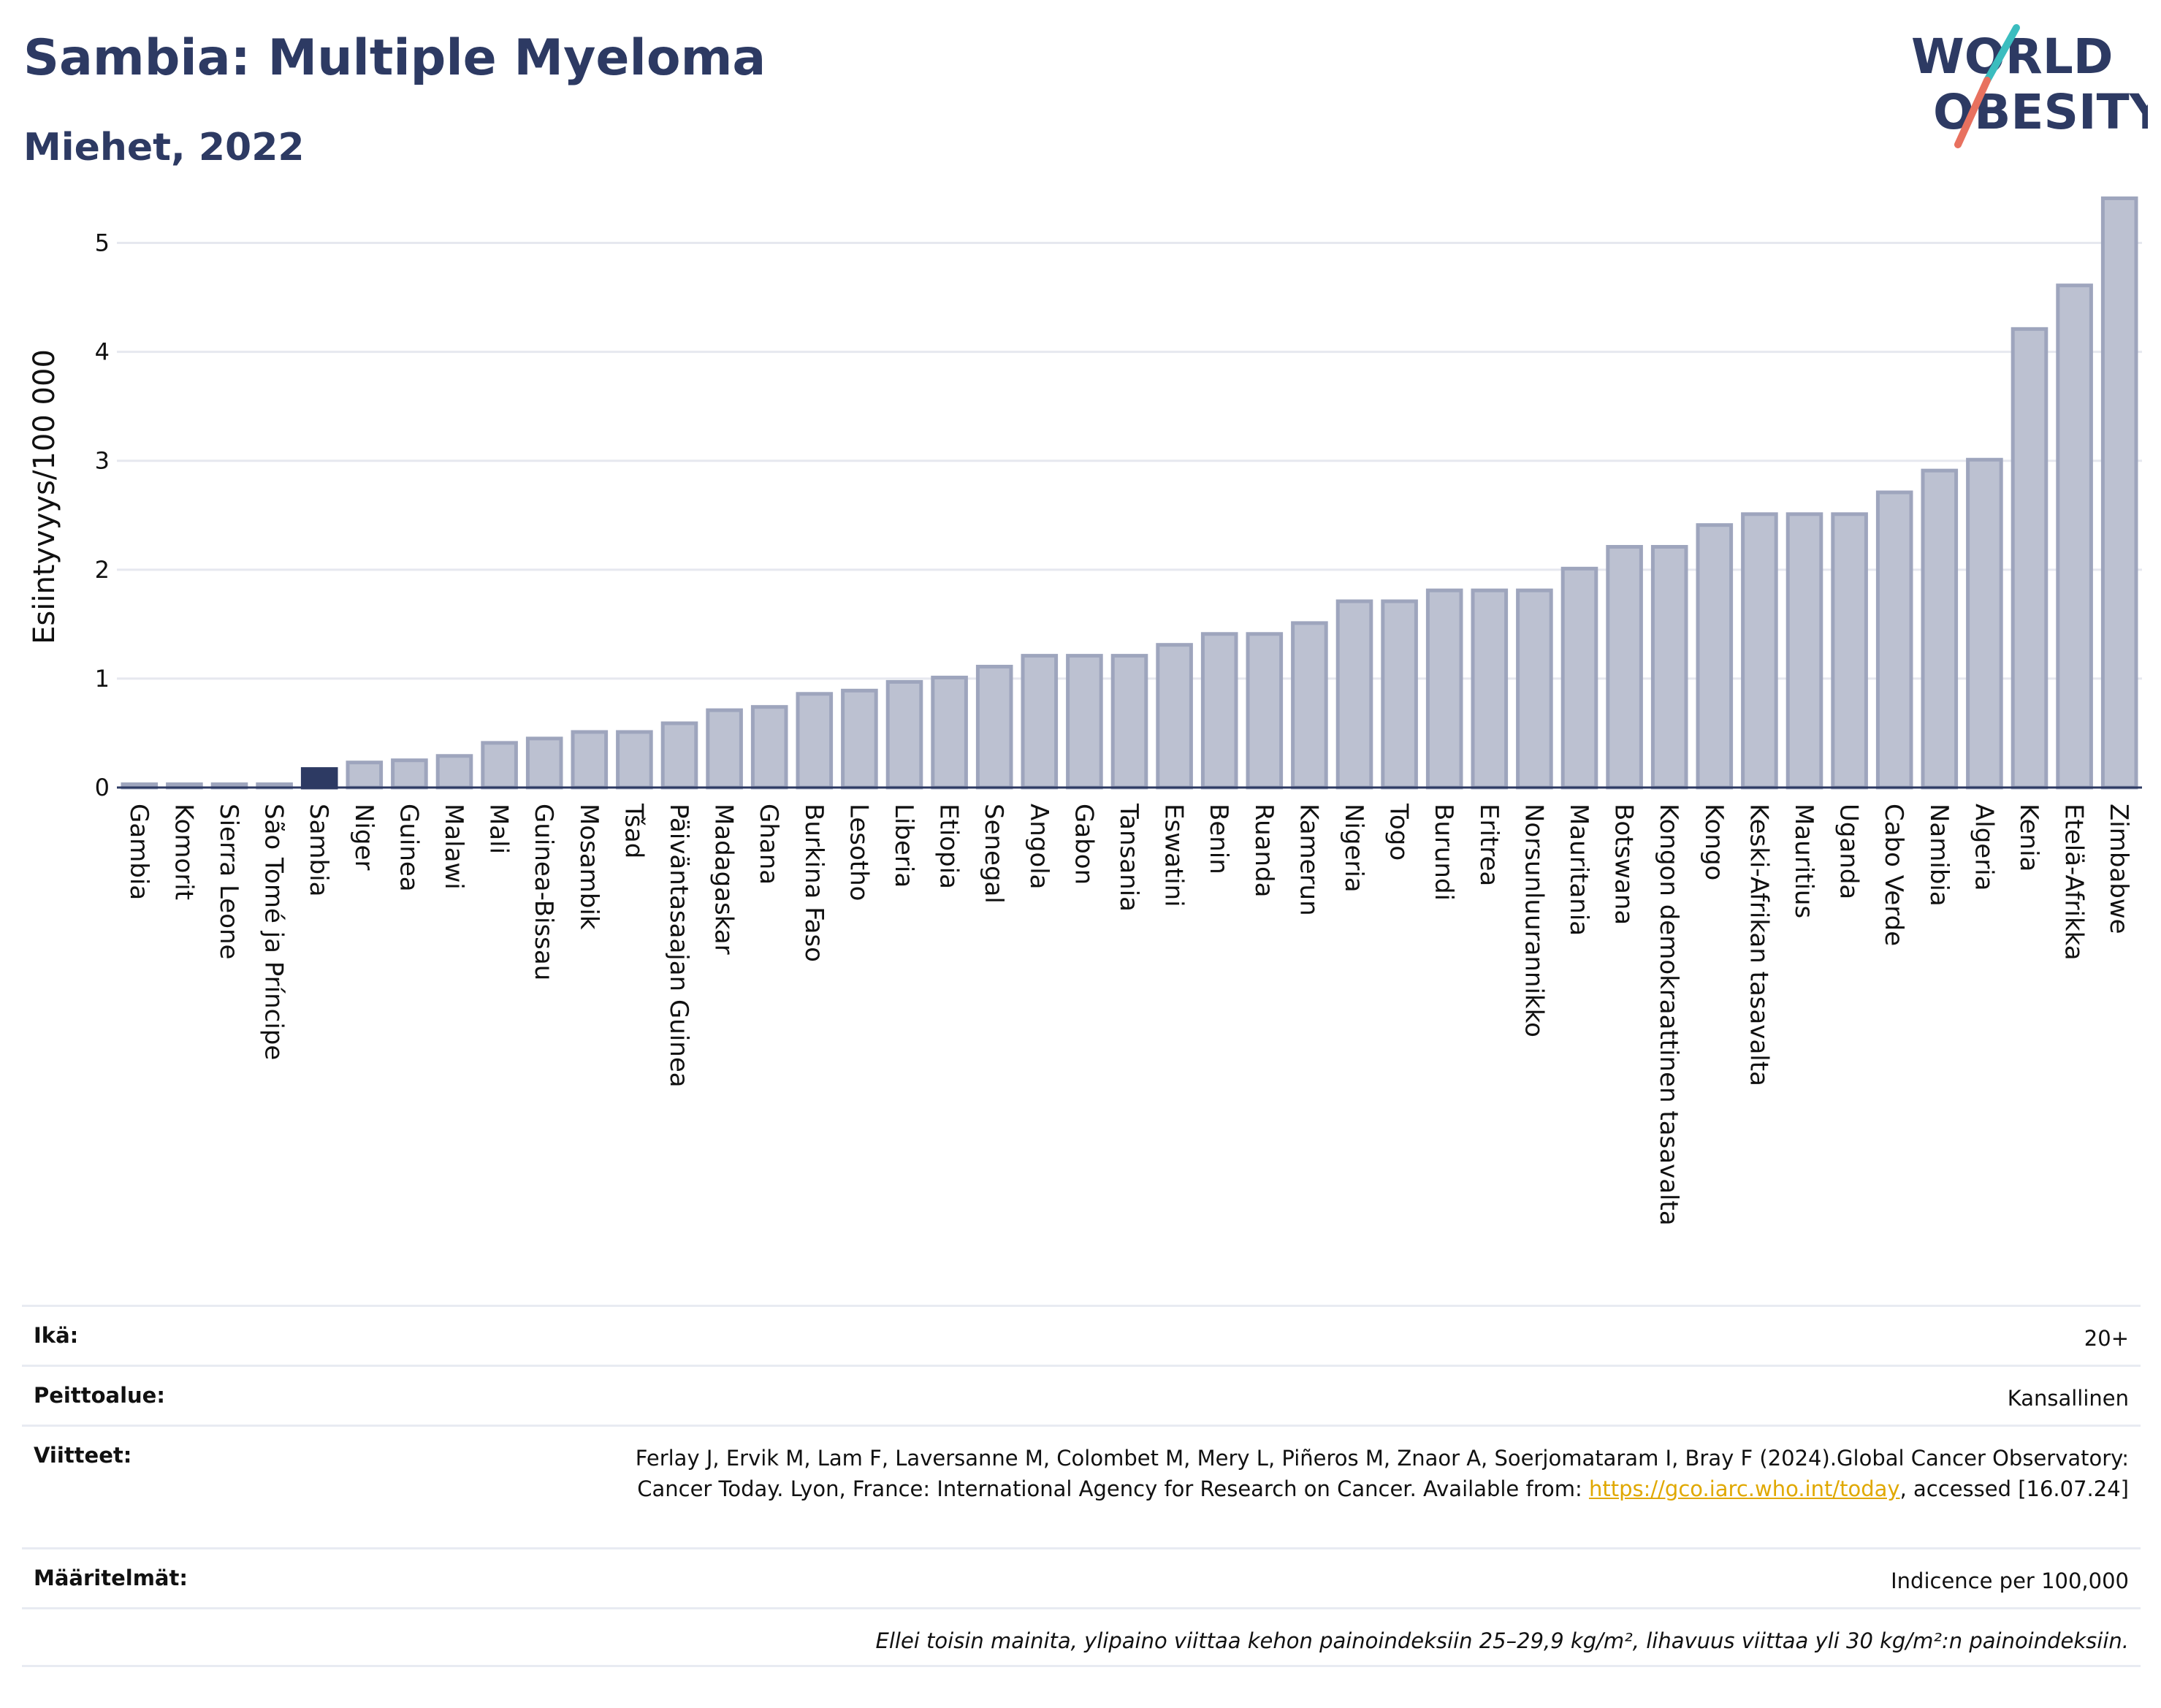  Describe the element at coordinates (2010, 1580) in the screenshot. I see `definitions-value: Indicence per 100,000` at that location.